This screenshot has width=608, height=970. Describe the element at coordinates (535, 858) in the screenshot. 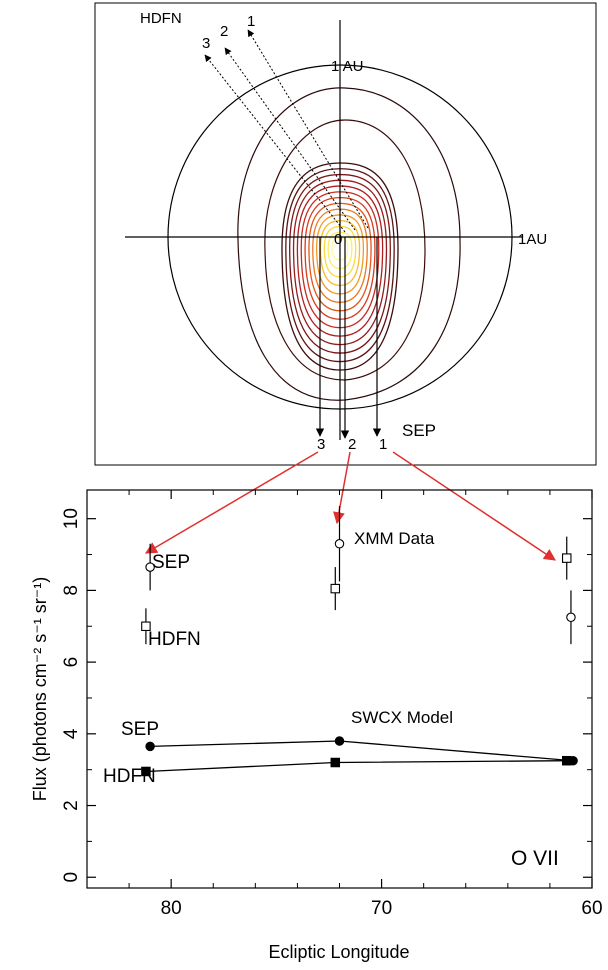

I see `ion-label: O VII` at that location.